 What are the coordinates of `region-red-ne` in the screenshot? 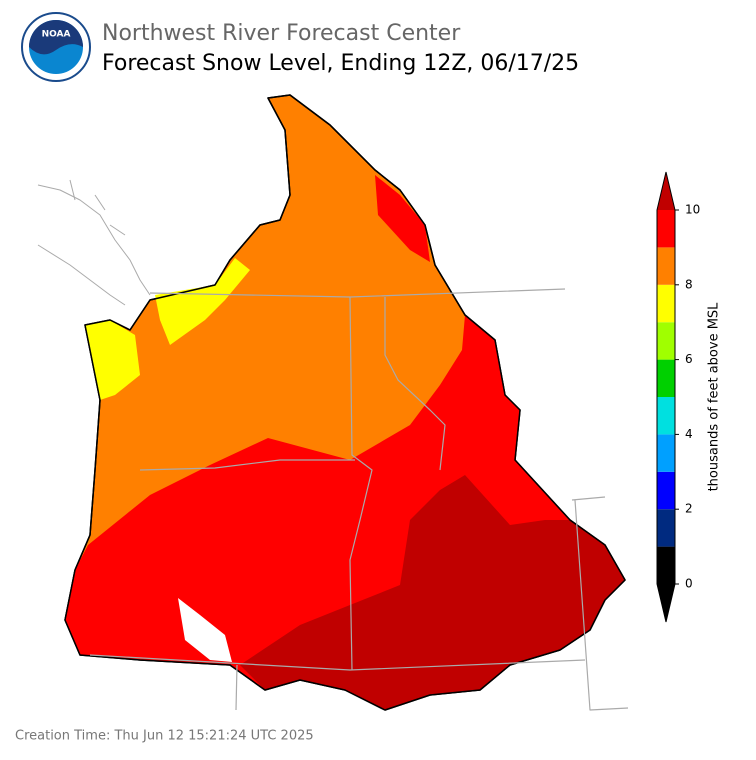 It's located at (402, 218).